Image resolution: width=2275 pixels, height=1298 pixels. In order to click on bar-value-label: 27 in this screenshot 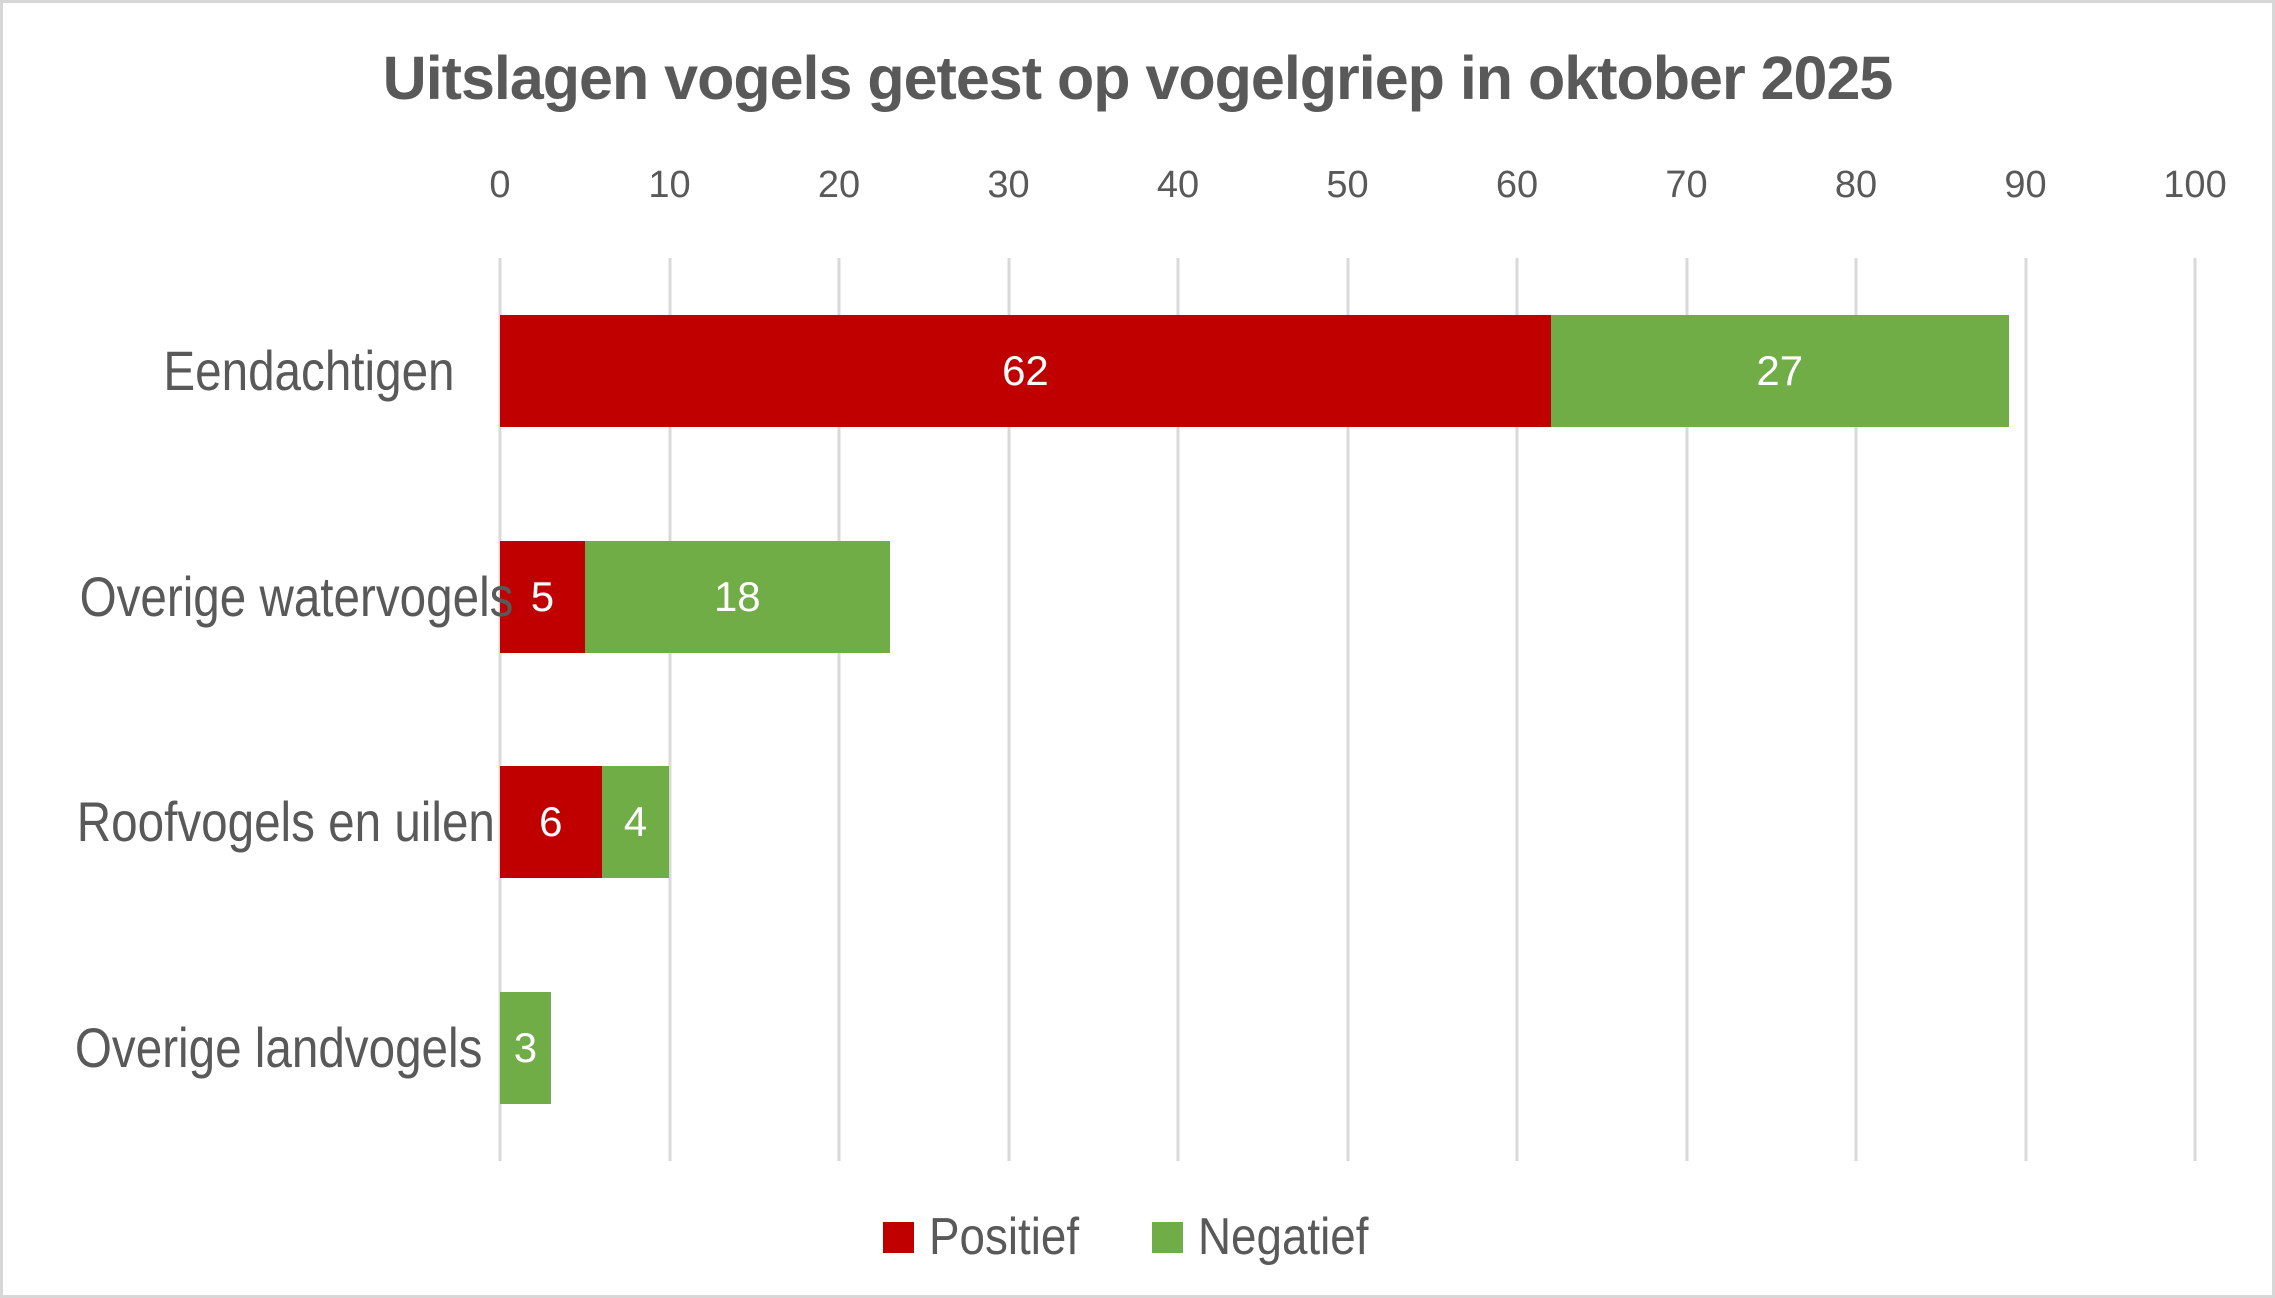, I will do `click(1780, 370)`.